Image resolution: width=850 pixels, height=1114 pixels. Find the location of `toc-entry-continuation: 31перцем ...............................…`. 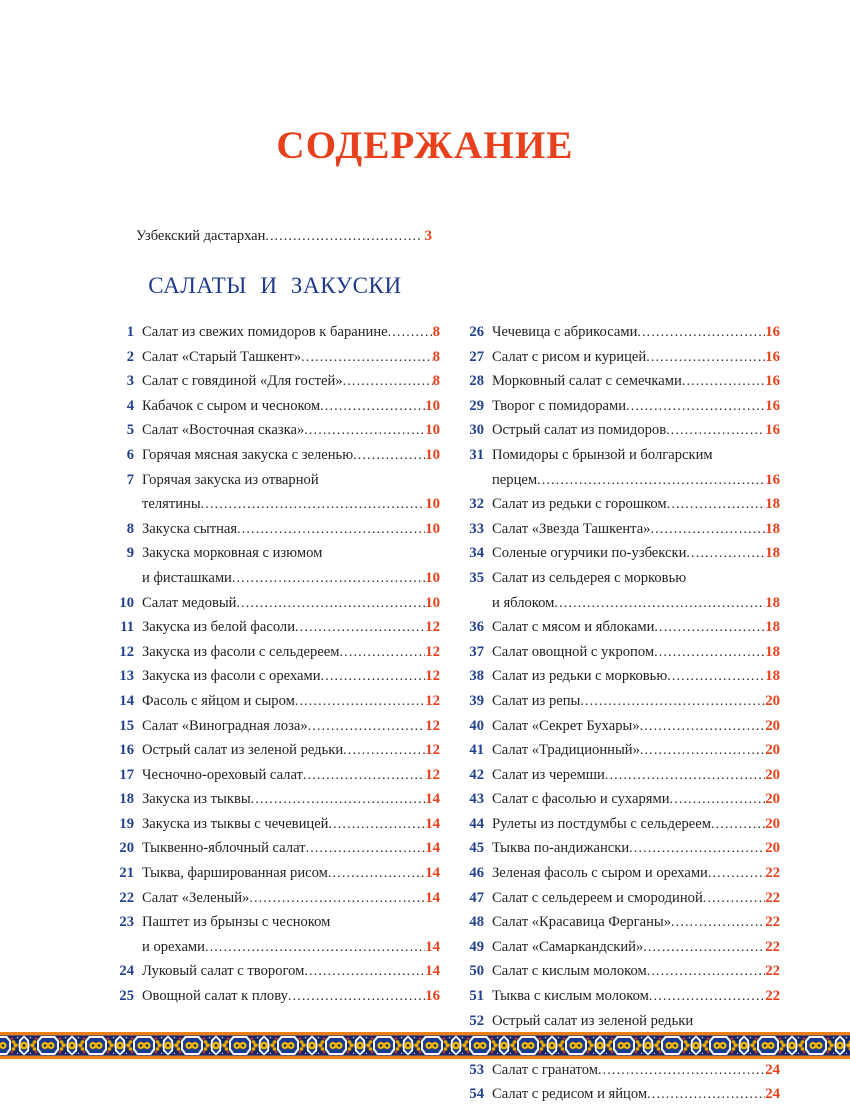

toc-entry-continuation: 31перцем ...............................… is located at coordinates (621, 484).